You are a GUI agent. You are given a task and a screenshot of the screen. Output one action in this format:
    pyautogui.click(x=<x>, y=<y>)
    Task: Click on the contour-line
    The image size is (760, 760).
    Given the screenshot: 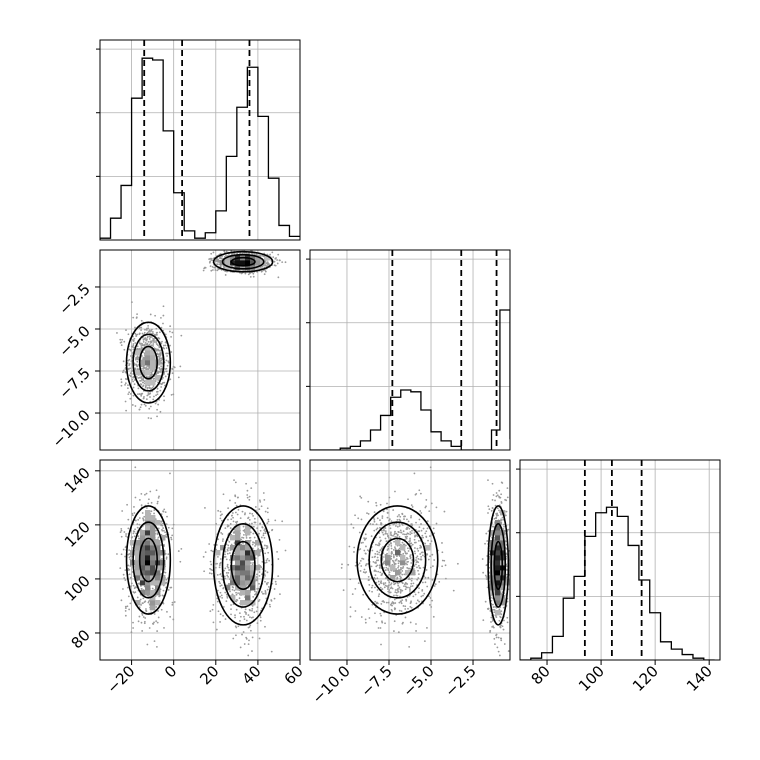 What is the action you would take?
    pyautogui.click(x=243, y=565)
    